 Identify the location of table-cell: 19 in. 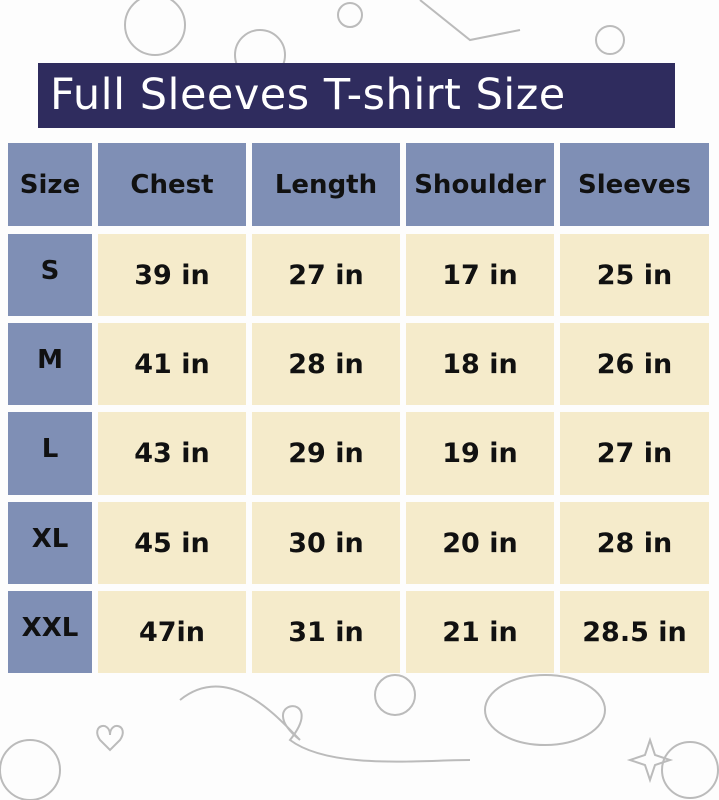
(480, 453).